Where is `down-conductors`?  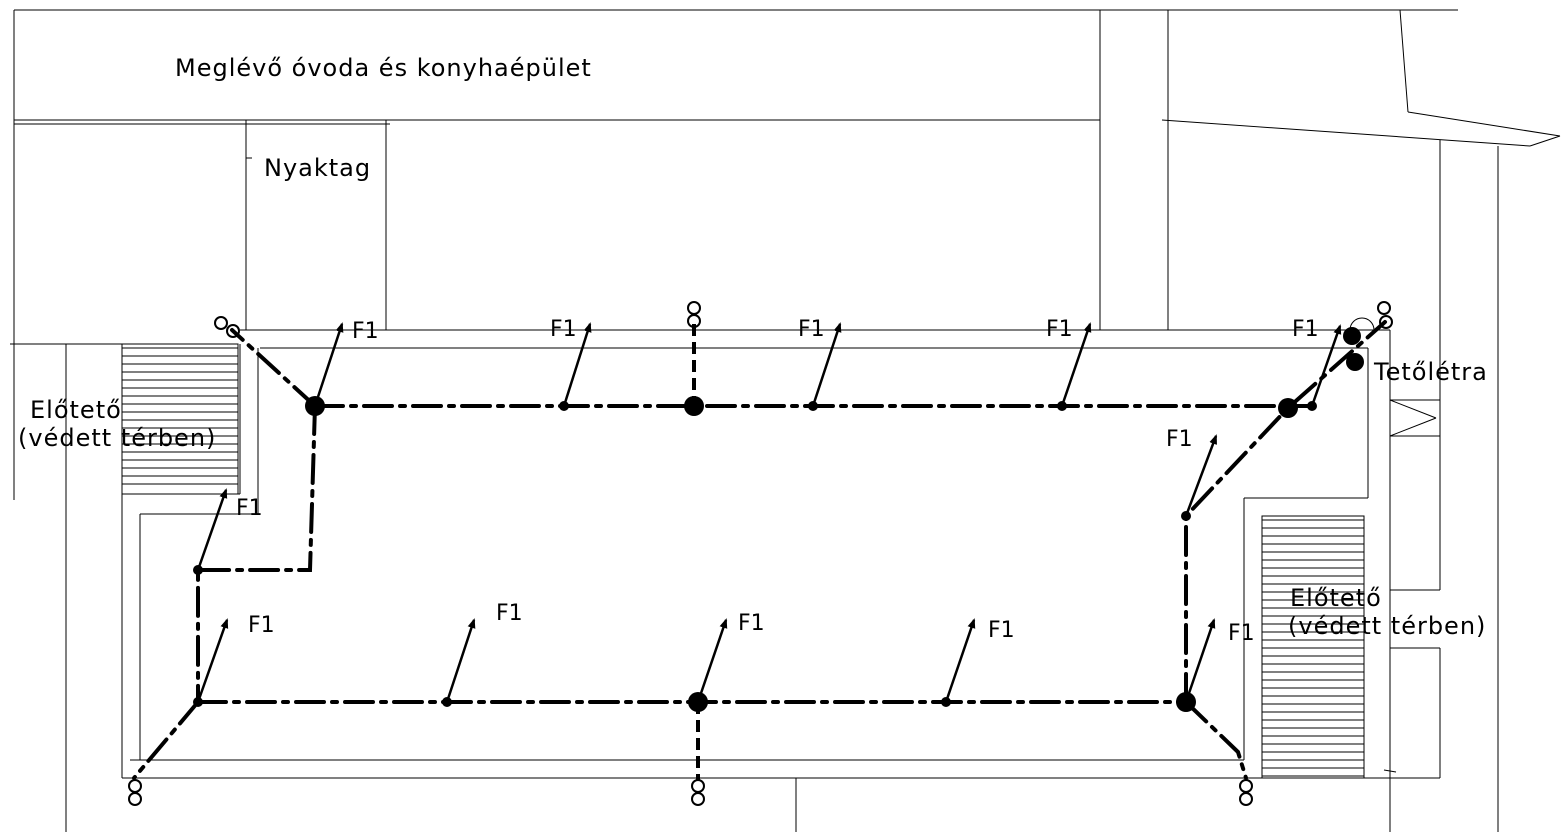
down-conductors is located at coordinates (696, 552).